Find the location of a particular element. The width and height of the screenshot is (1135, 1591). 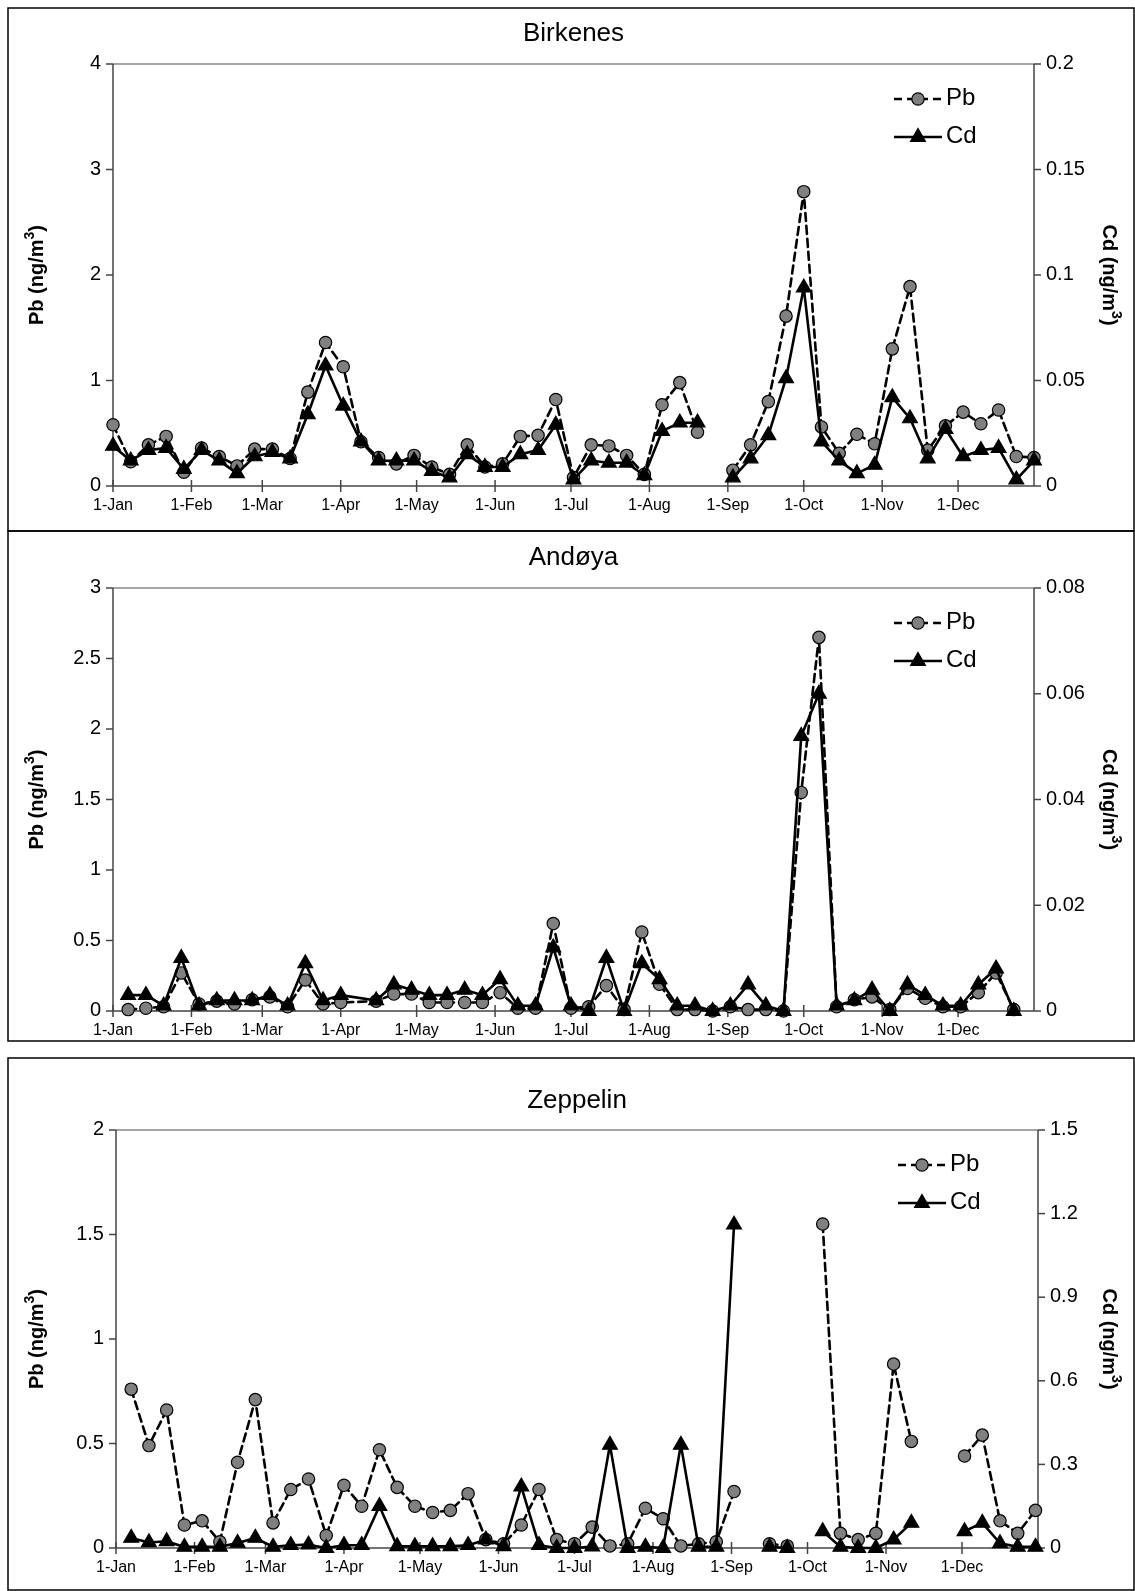

y2-tick-label: 1.5 is located at coordinates (1064, 1128).